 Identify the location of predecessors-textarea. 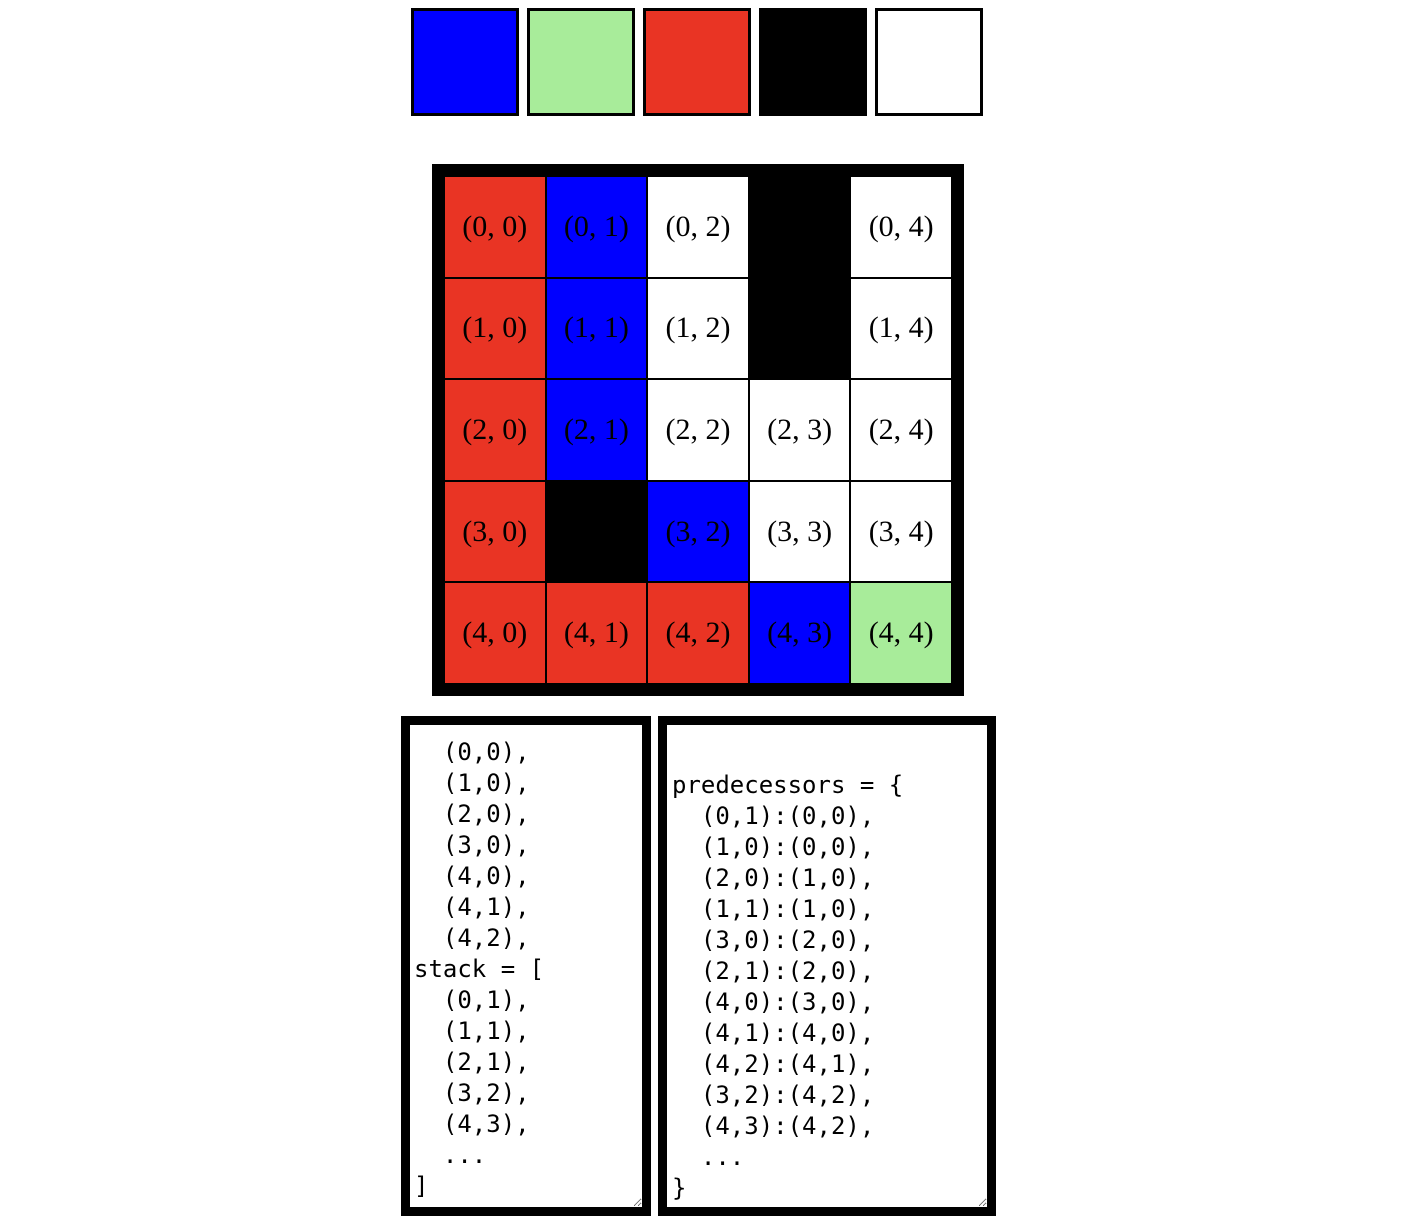
(827, 966).